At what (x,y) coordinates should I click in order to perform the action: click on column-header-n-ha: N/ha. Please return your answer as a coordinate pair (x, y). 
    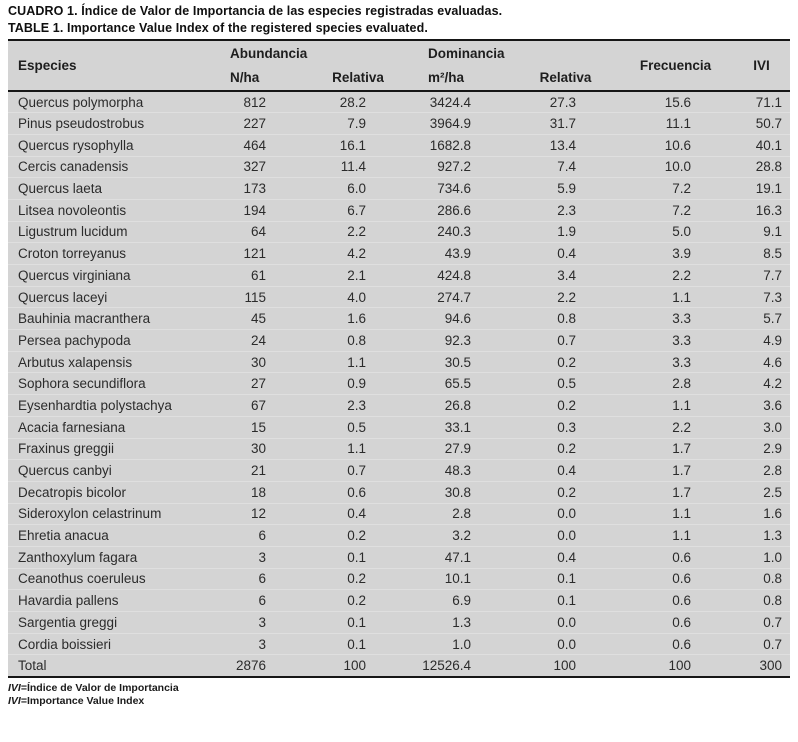
    Looking at the image, I should click on (245, 77).